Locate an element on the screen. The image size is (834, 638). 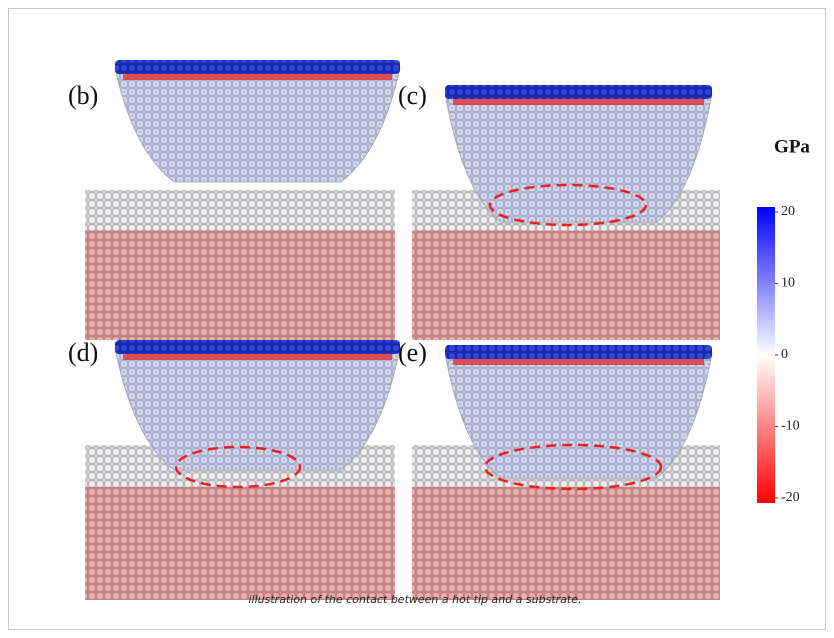
substrate-top is located at coordinates (240, 210).